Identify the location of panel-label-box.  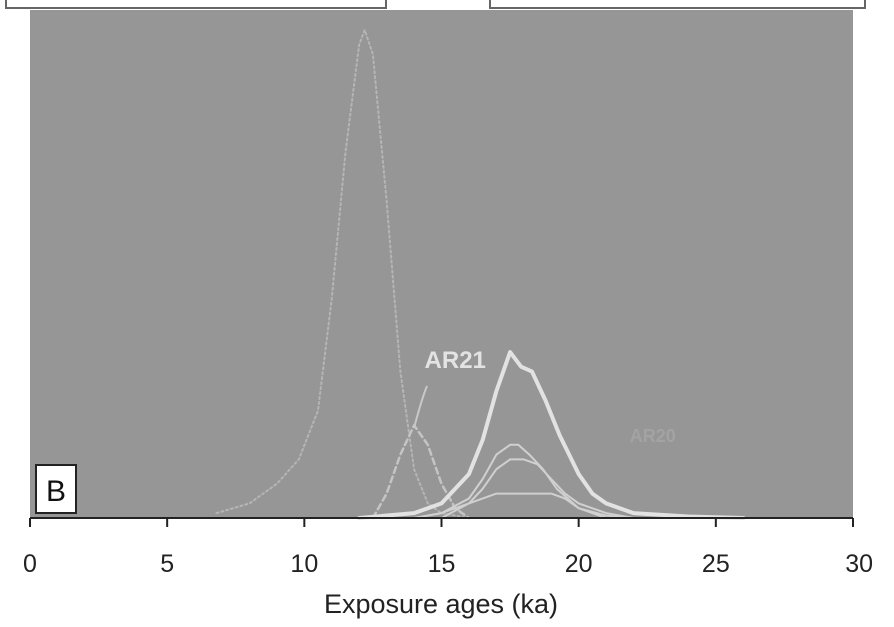
(56, 489).